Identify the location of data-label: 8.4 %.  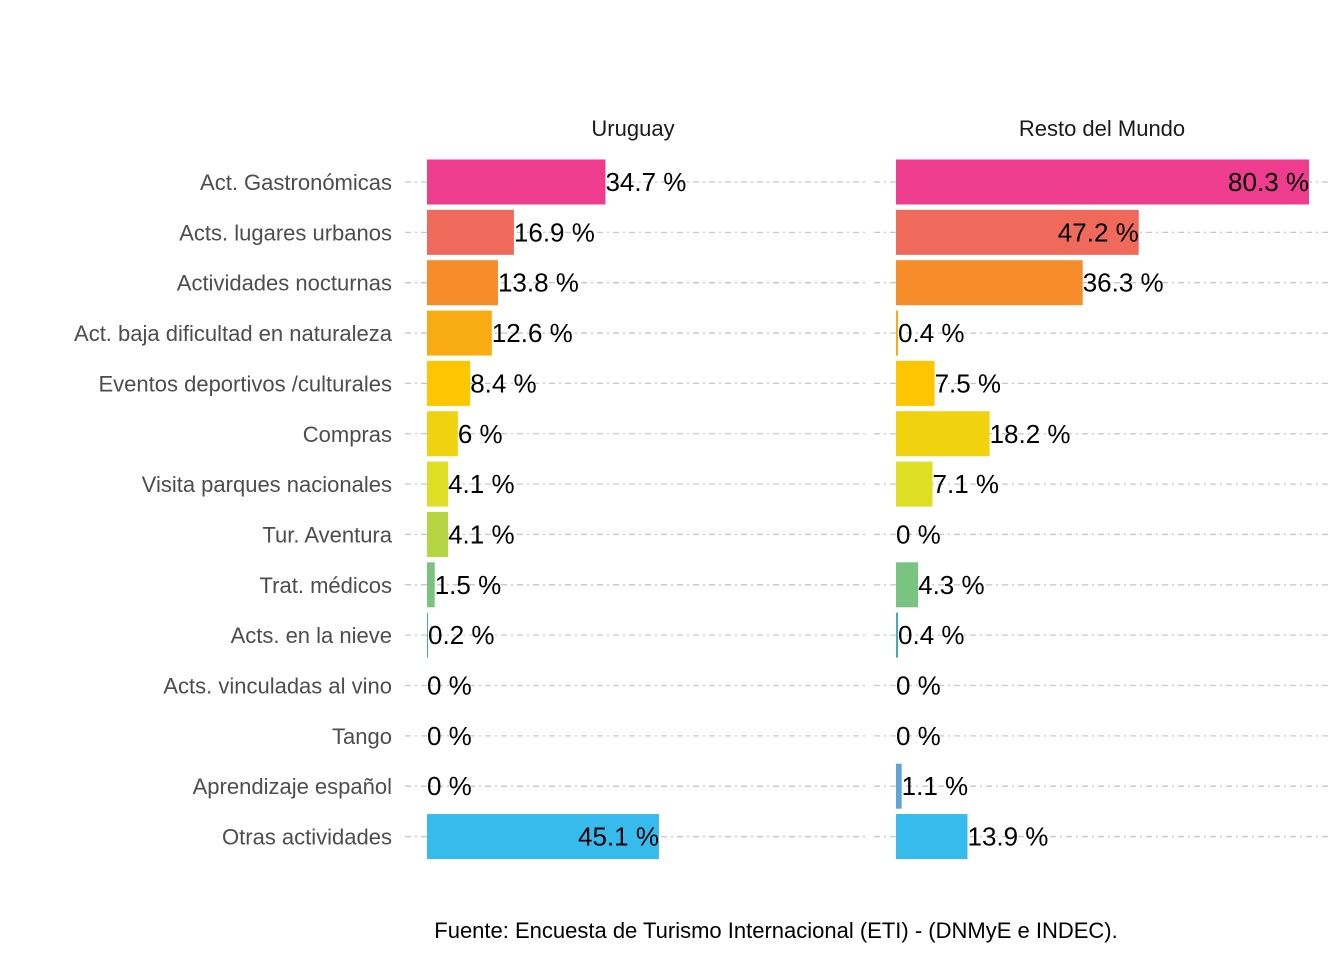
(503, 383).